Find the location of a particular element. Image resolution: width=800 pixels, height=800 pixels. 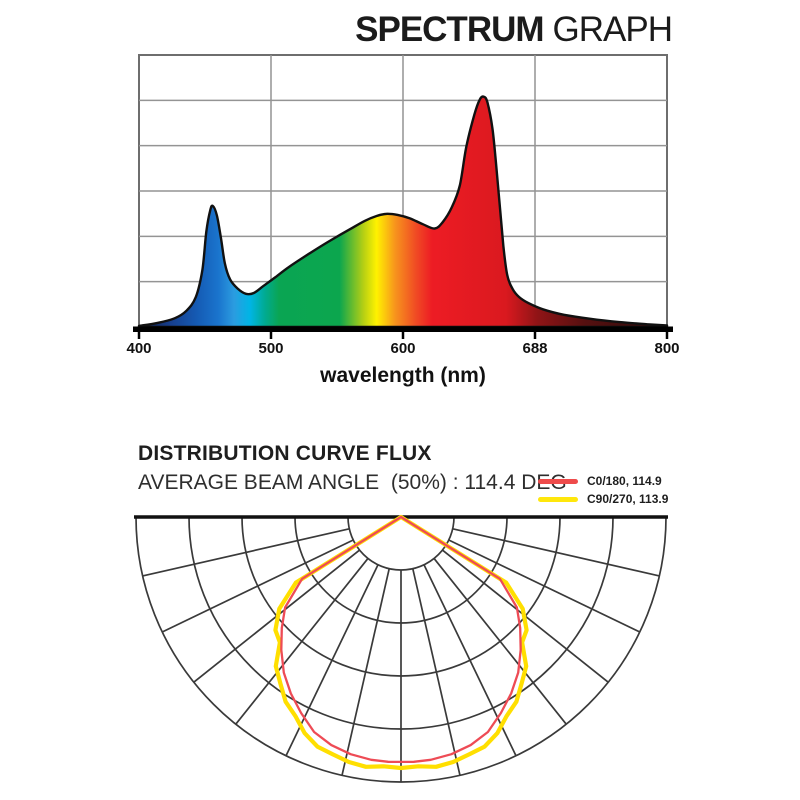

legend-row: C90/270, 113.9 is located at coordinates (603, 499).